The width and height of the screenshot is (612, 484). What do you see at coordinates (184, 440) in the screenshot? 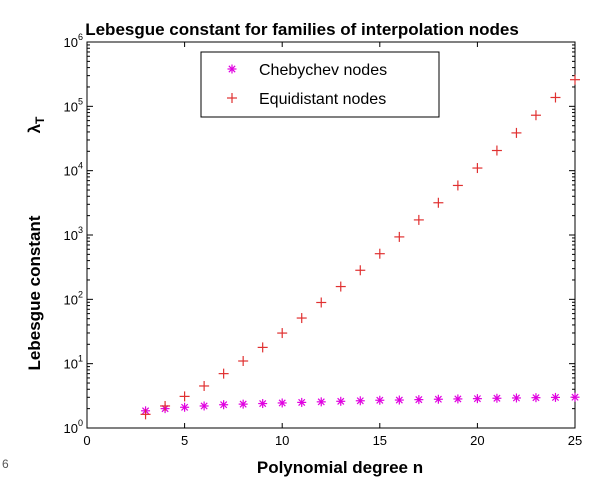
I see `x-tick-label: 5` at bounding box center [184, 440].